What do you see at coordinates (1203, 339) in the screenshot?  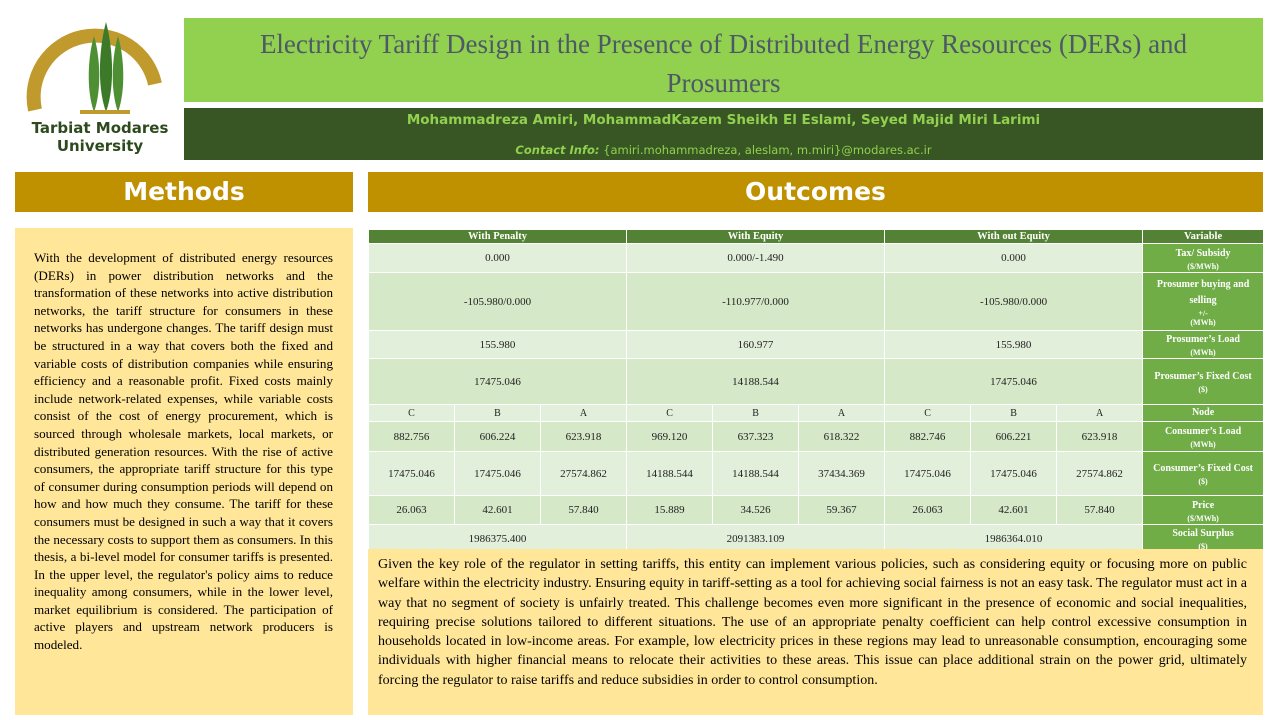 I see `variable-name: Prosumer’s Load` at bounding box center [1203, 339].